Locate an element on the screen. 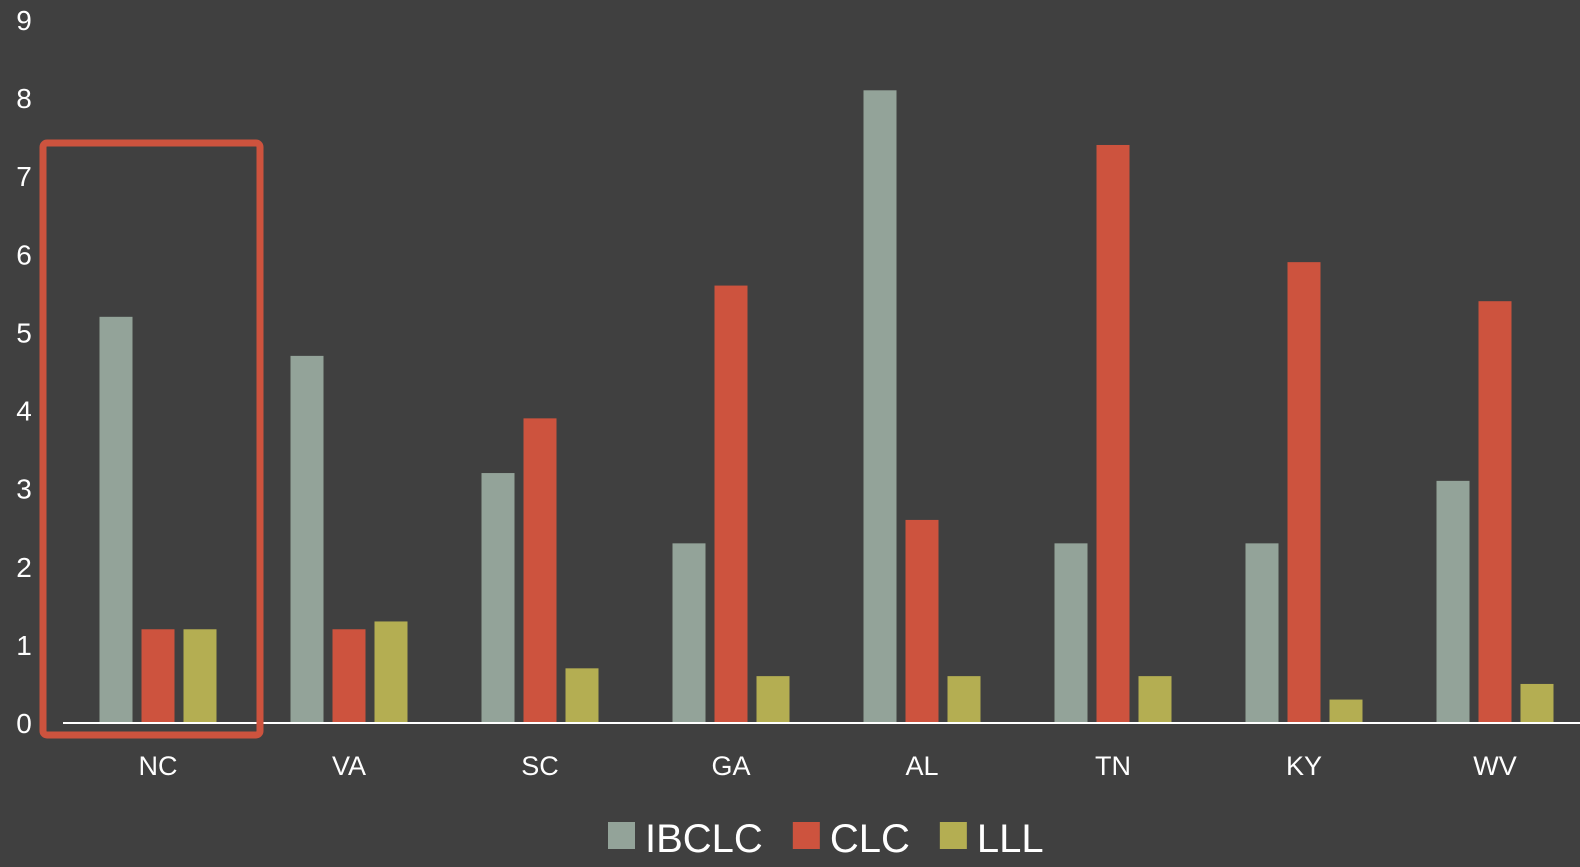 This screenshot has height=867, width=1580. legend-label-lll: LLL is located at coordinates (1010, 839).